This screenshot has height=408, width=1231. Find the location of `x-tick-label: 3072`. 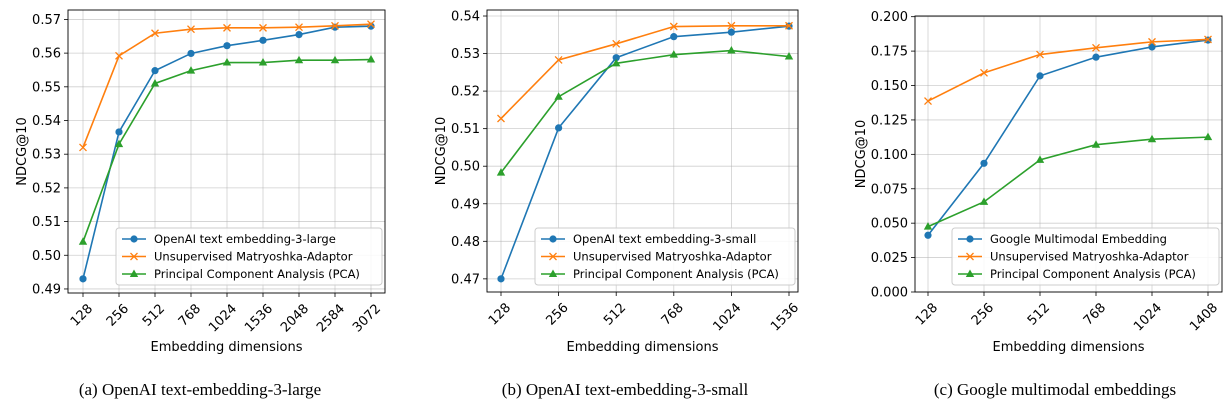

x-tick-label: 3072 is located at coordinates (367, 318).